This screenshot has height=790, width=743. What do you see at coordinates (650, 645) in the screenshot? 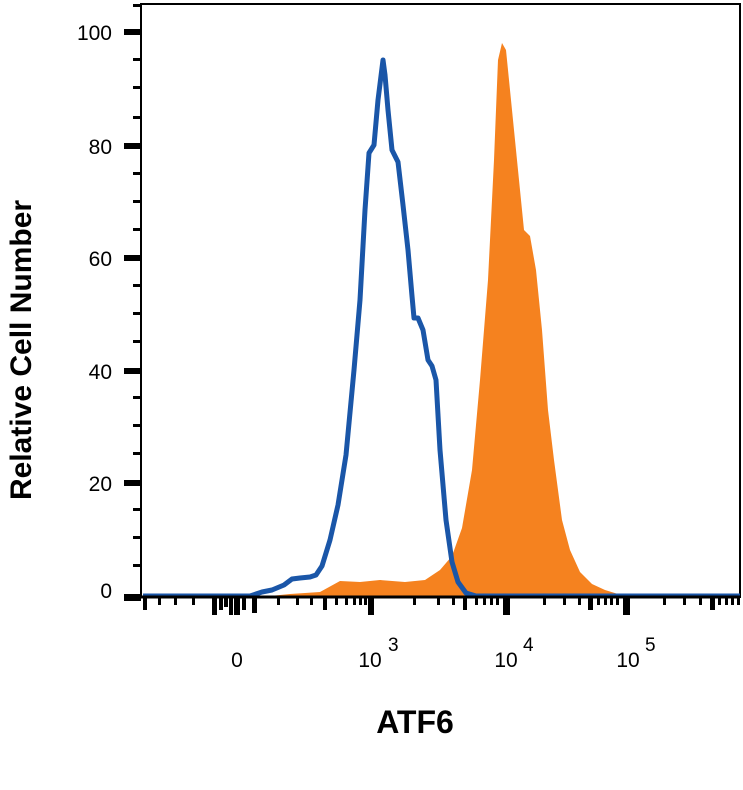
I see `x-tick-exponent: 5` at bounding box center [650, 645].